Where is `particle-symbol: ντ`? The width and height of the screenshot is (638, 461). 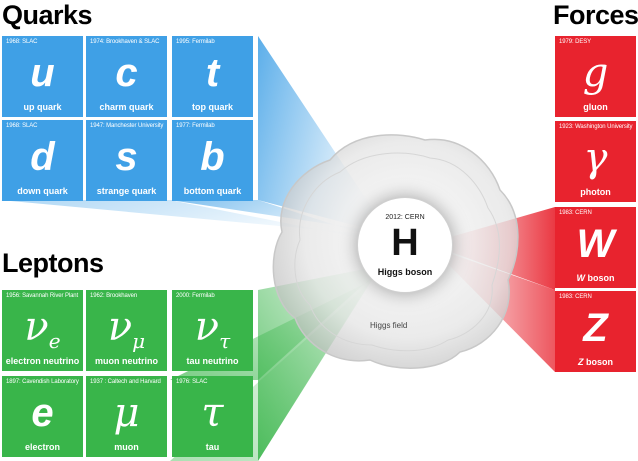 particle-symbol: ντ is located at coordinates (212, 334).